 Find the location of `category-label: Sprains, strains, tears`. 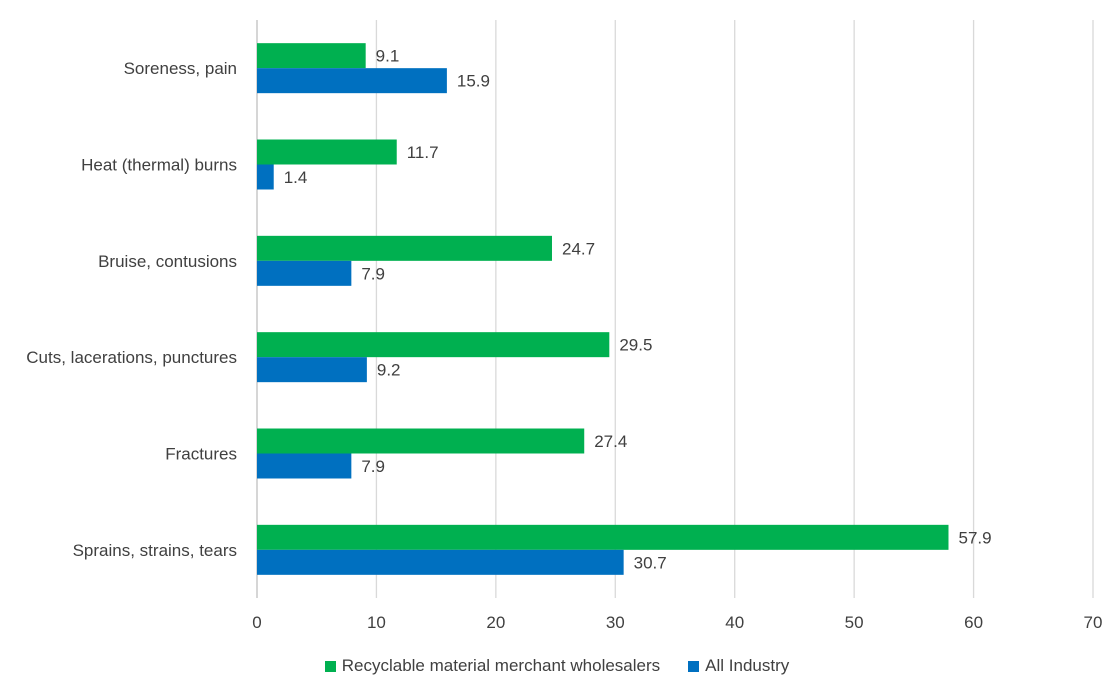

category-label: Sprains, strains, tears is located at coordinates (155, 550).